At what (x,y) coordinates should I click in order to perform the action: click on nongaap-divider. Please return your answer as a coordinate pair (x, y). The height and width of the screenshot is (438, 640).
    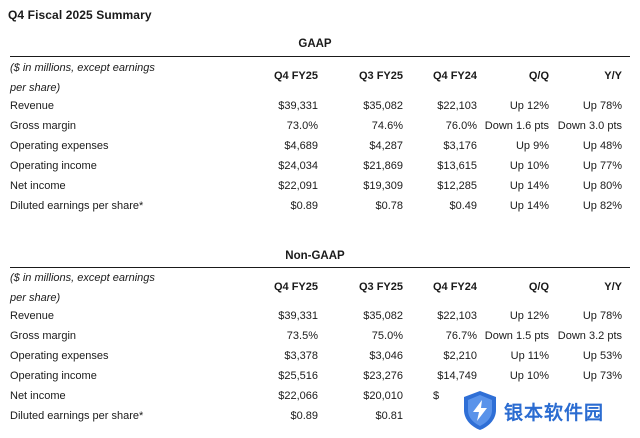
    Looking at the image, I should click on (320, 267).